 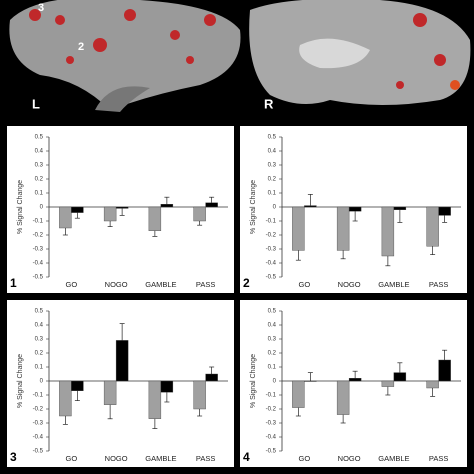 What do you see at coordinates (246, 283) in the screenshot?
I see `panel-number: 2` at bounding box center [246, 283].